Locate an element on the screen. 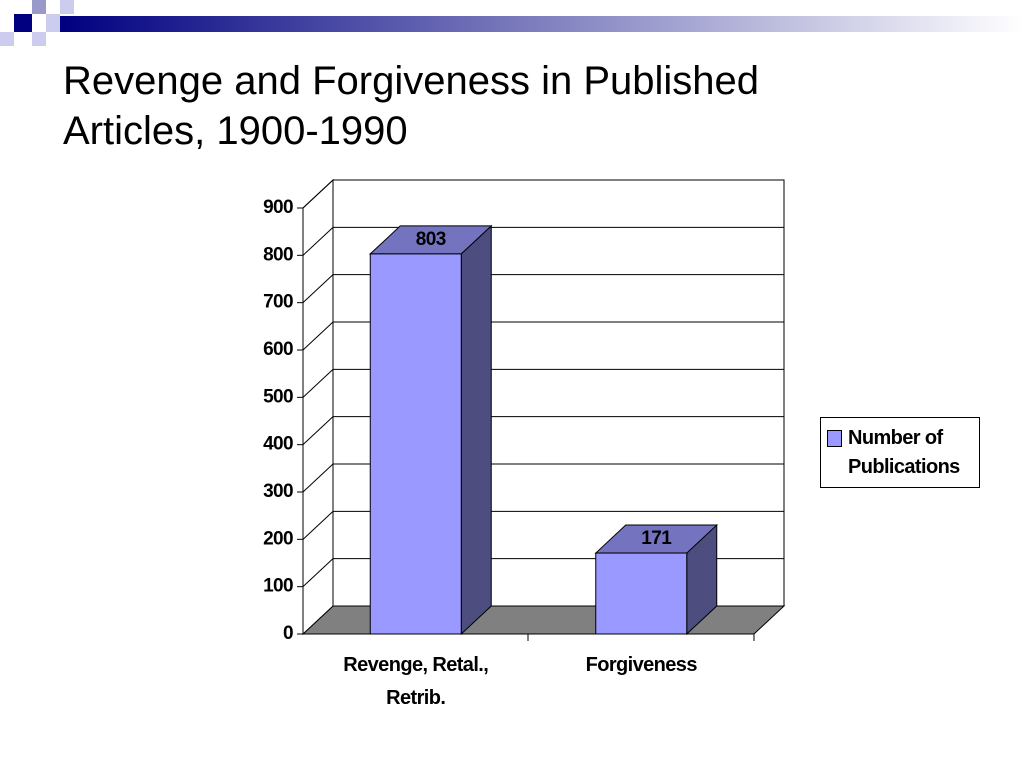 This screenshot has width=1024, height=768. value-label: 171 is located at coordinates (656, 538).